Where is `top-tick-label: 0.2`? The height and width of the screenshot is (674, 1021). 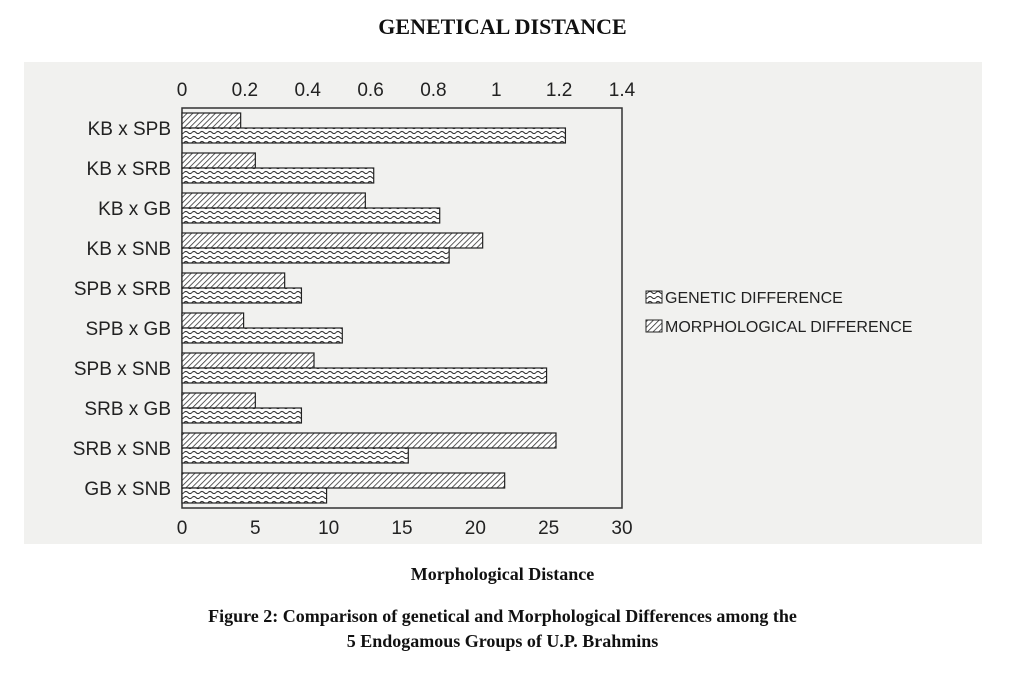
top-tick-label: 0.2 is located at coordinates (245, 90).